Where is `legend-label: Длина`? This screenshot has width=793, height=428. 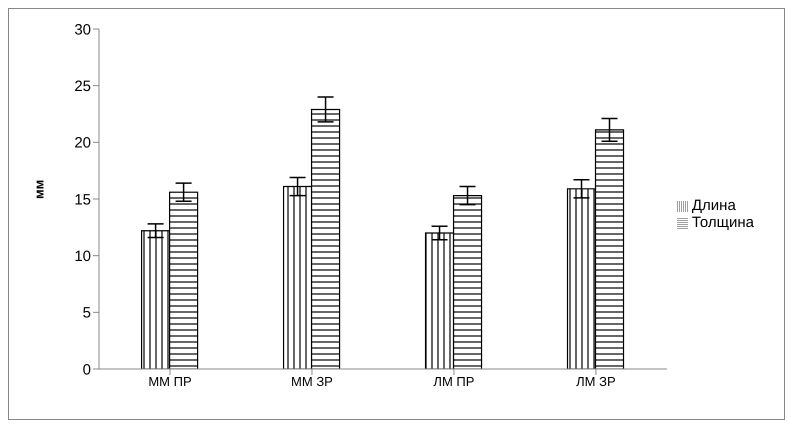 legend-label: Длина is located at coordinates (714, 205).